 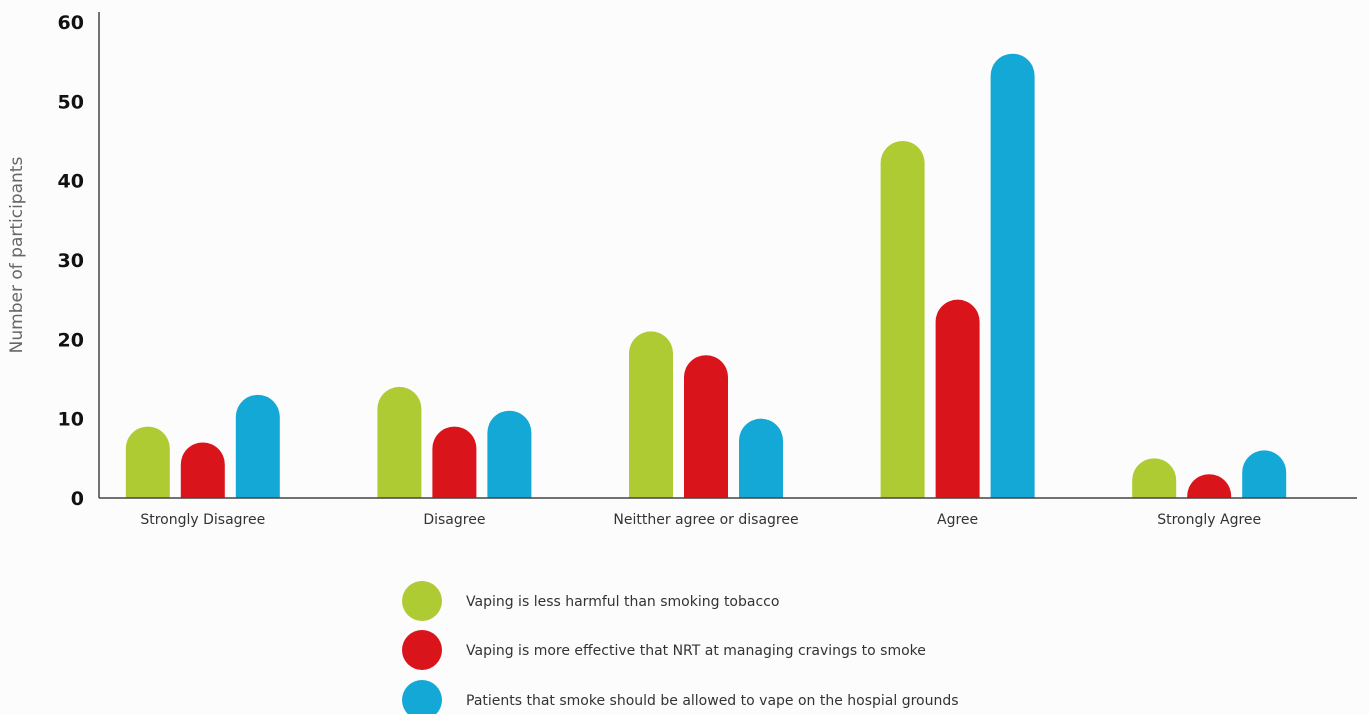 I want to click on y-tick-label: 50, so click(x=71, y=102).